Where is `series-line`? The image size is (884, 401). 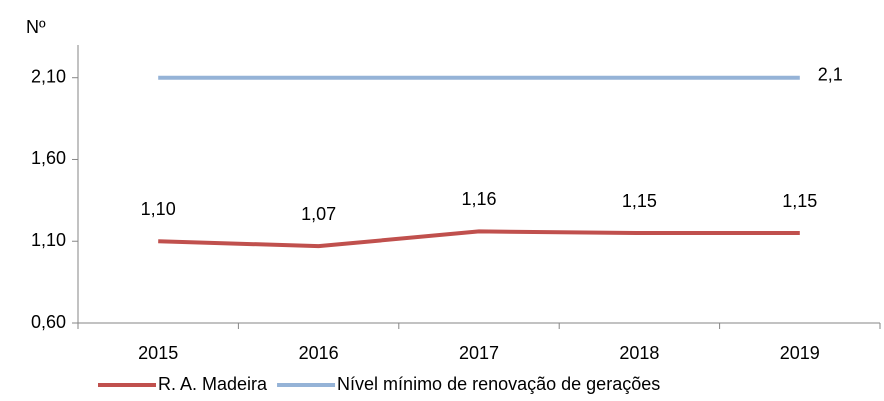 series-line is located at coordinates (479, 239).